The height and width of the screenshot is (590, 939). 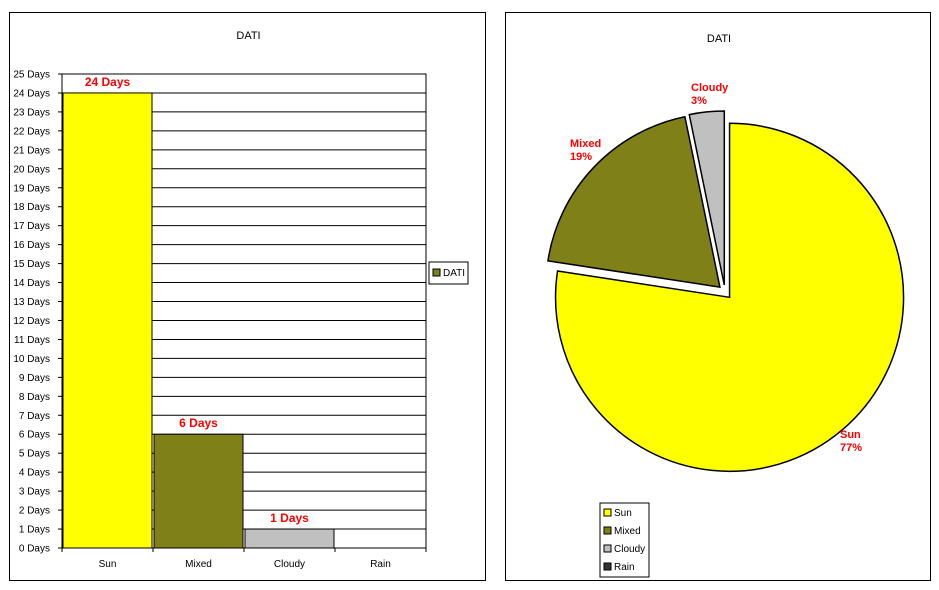 I want to click on y-tick-label: 22 Days, so click(x=31, y=131).